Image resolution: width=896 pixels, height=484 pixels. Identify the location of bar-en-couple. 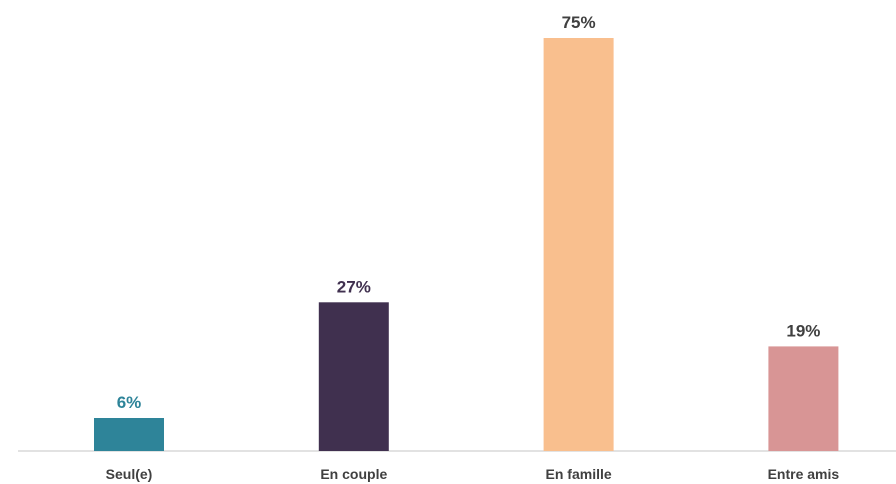
(353, 376).